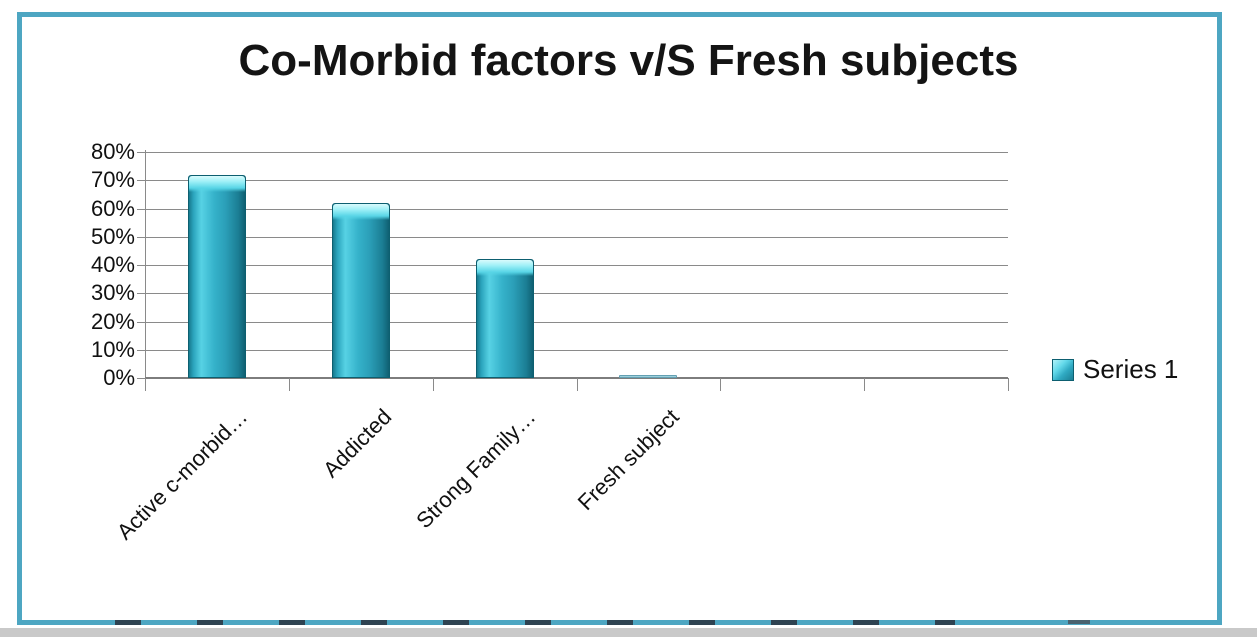  Describe the element at coordinates (112, 180) in the screenshot. I see `y-axis-label: 70%` at that location.